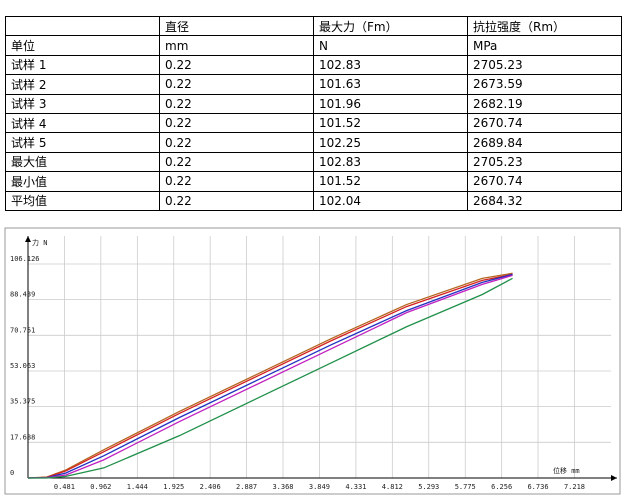 The image size is (627, 496). I want to click on table-cell: 试样 1, so click(82, 65).